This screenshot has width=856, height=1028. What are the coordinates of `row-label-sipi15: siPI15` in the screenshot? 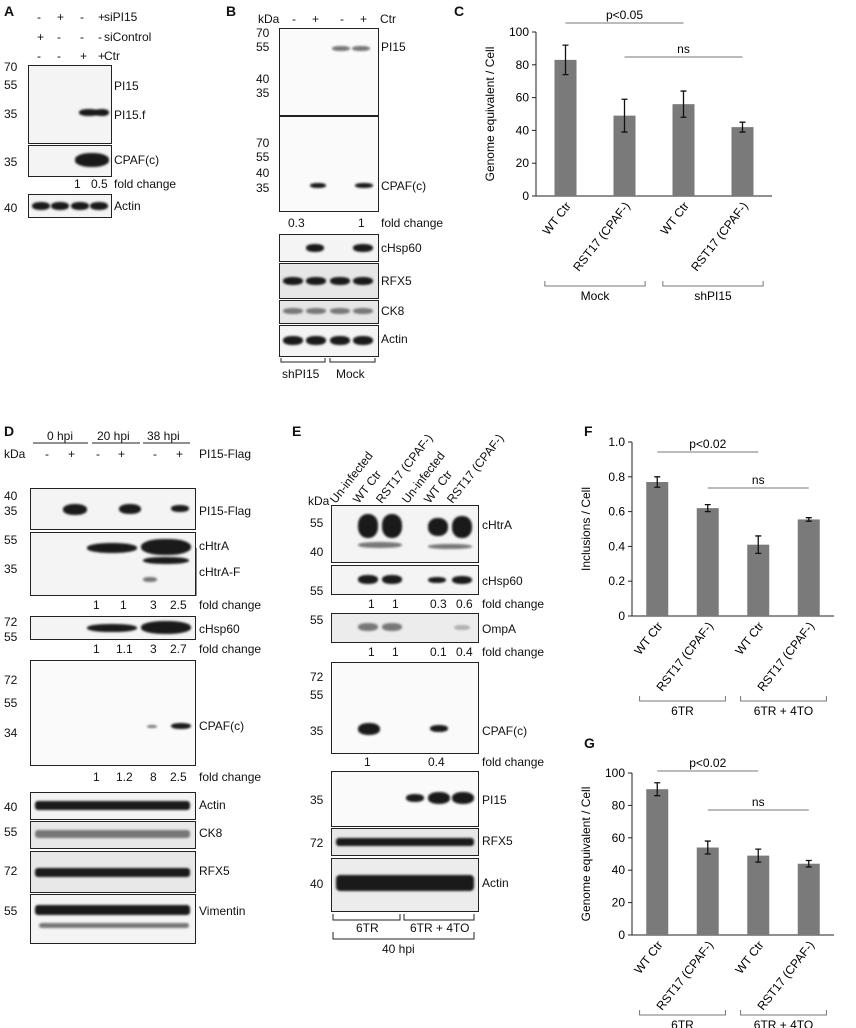 It's located at (121, 17).